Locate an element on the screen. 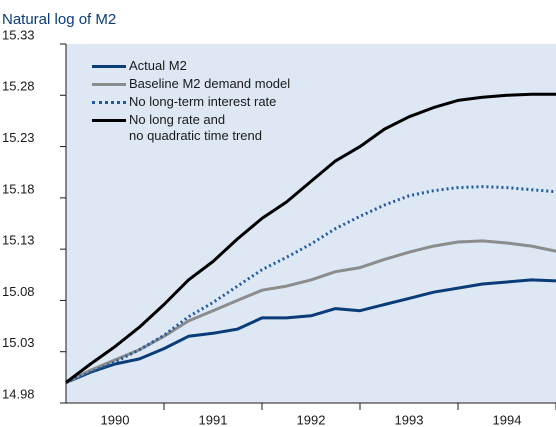  x-tick-label: 1992 is located at coordinates (311, 419).